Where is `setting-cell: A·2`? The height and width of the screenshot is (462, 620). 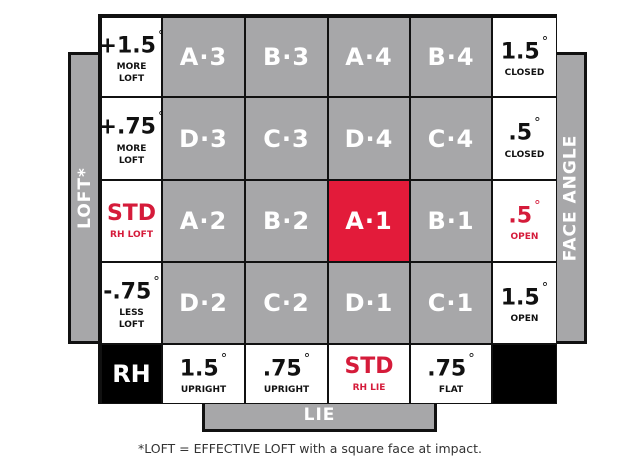
setting-cell: A·2 is located at coordinates (203, 221).